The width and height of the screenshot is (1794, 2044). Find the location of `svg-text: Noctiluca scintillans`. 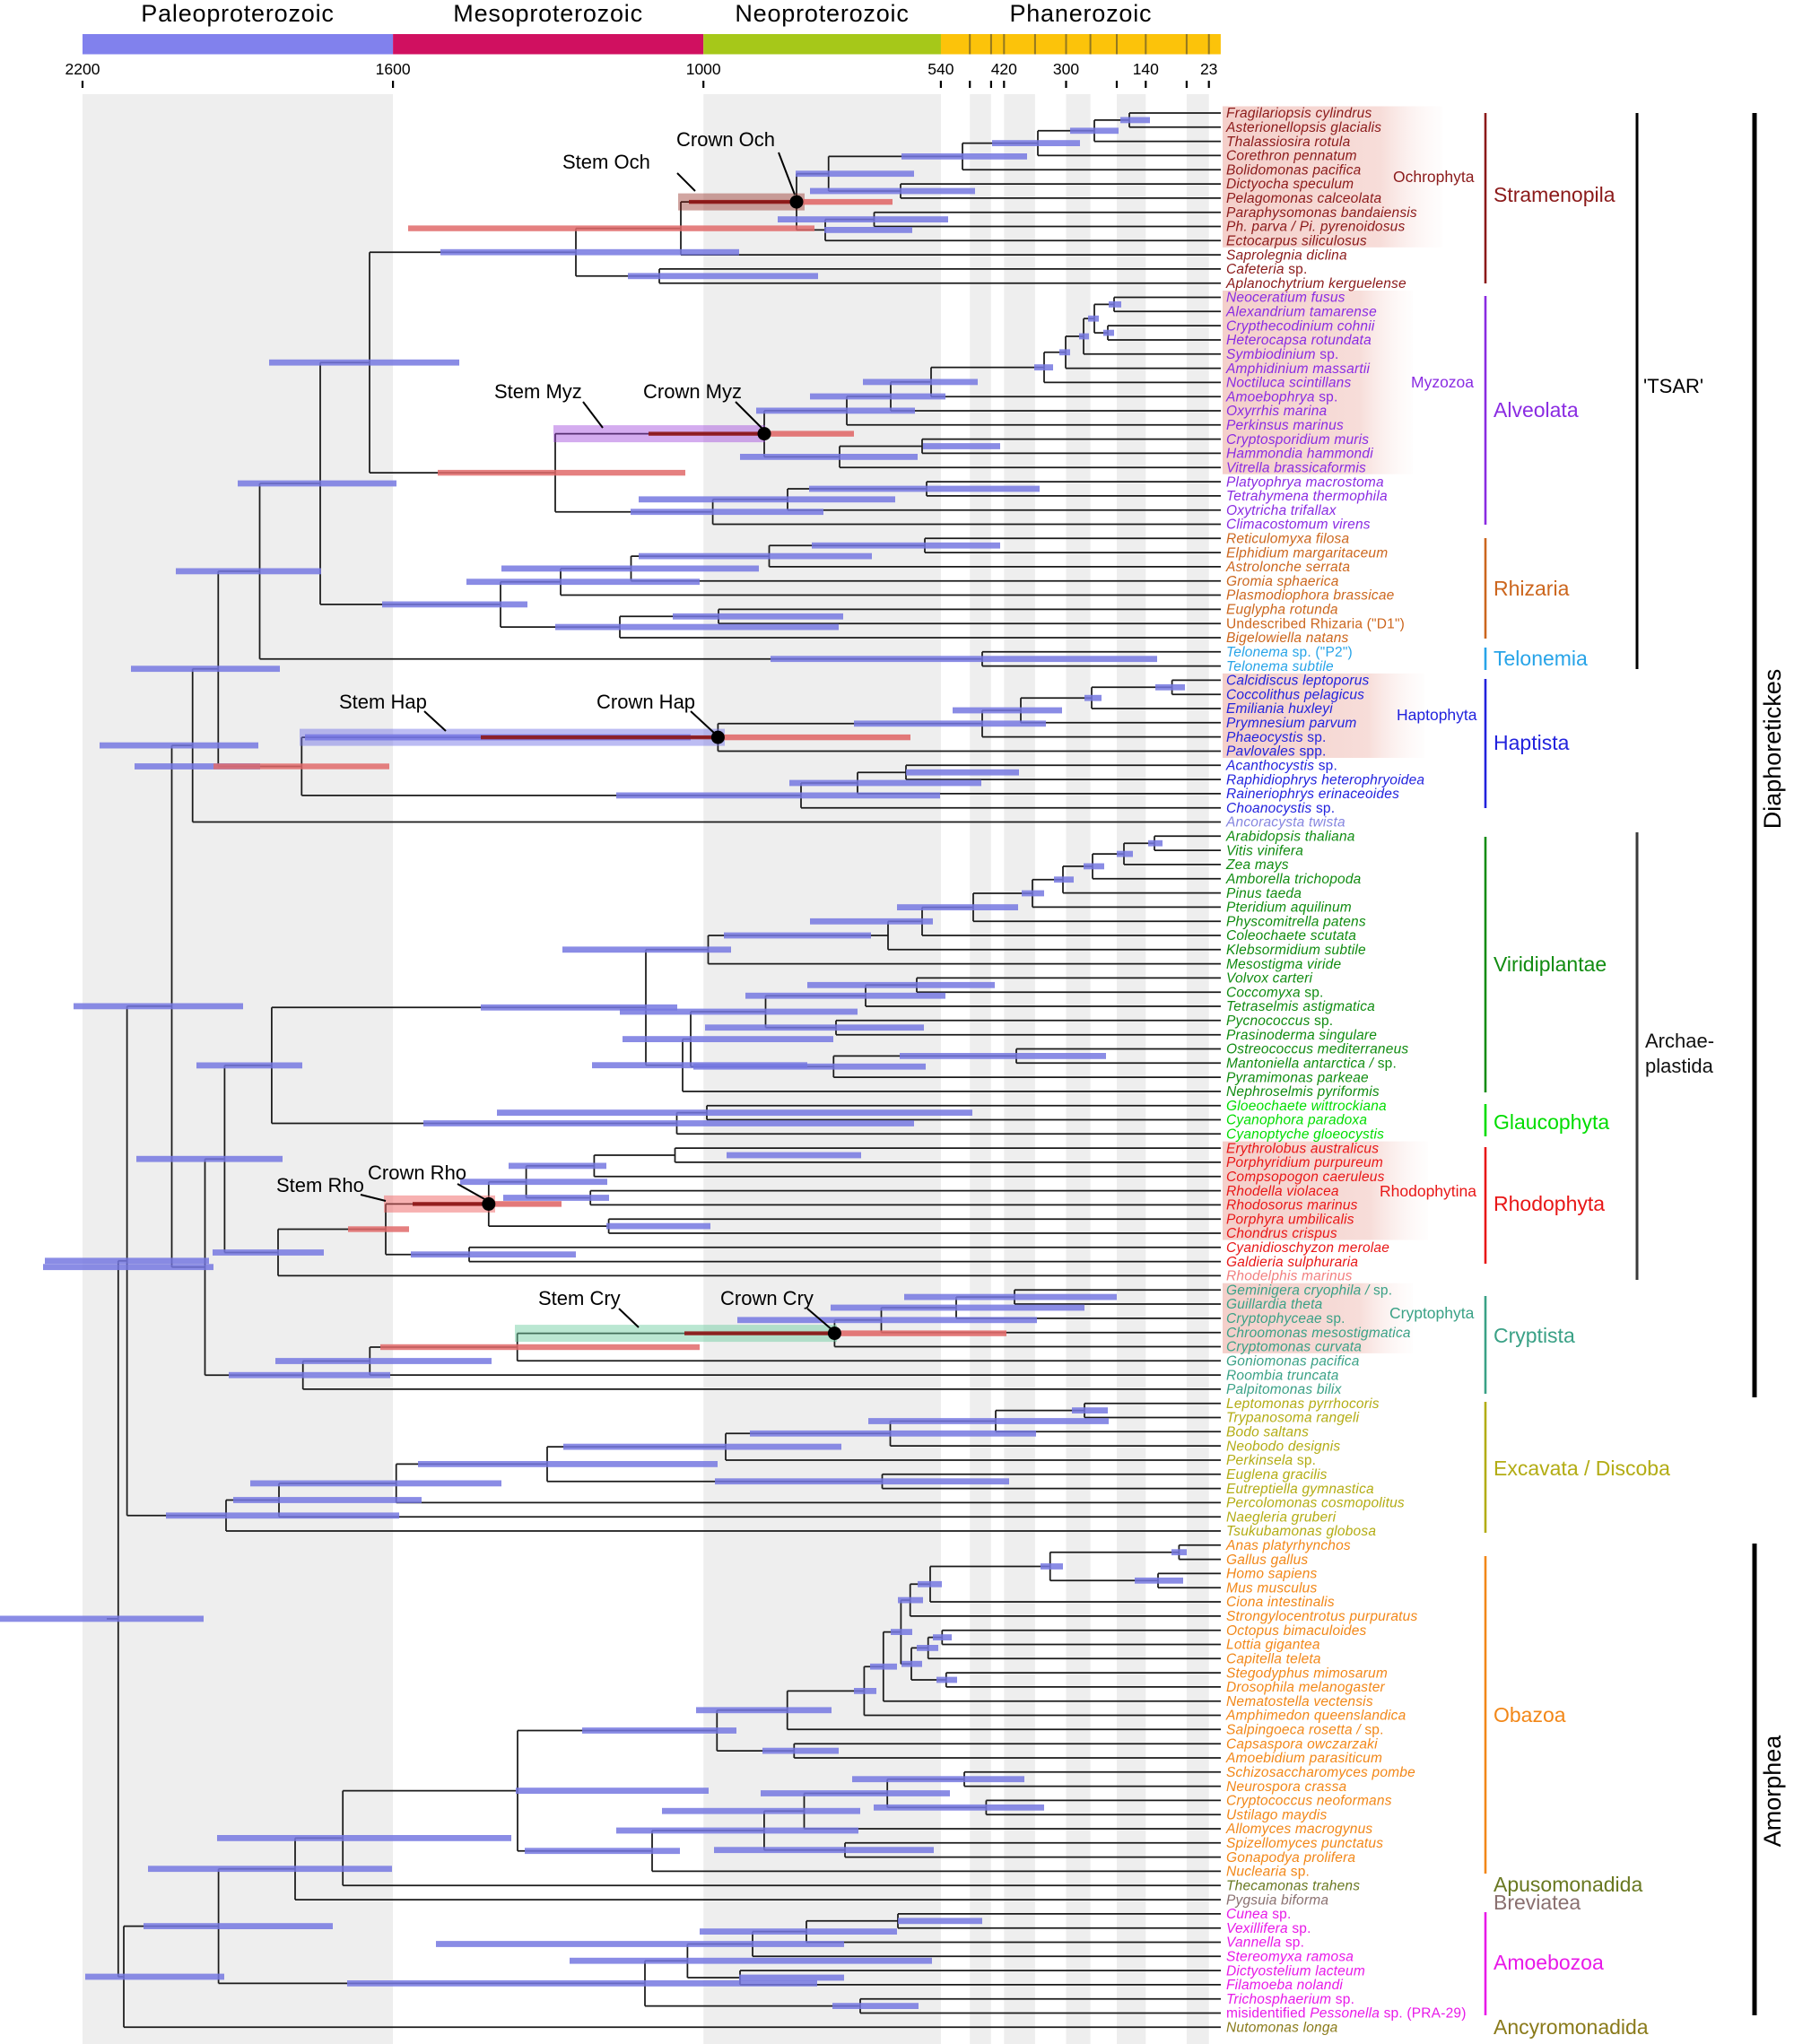

svg-text: Noctiluca scintillans is located at coordinates (1288, 384).